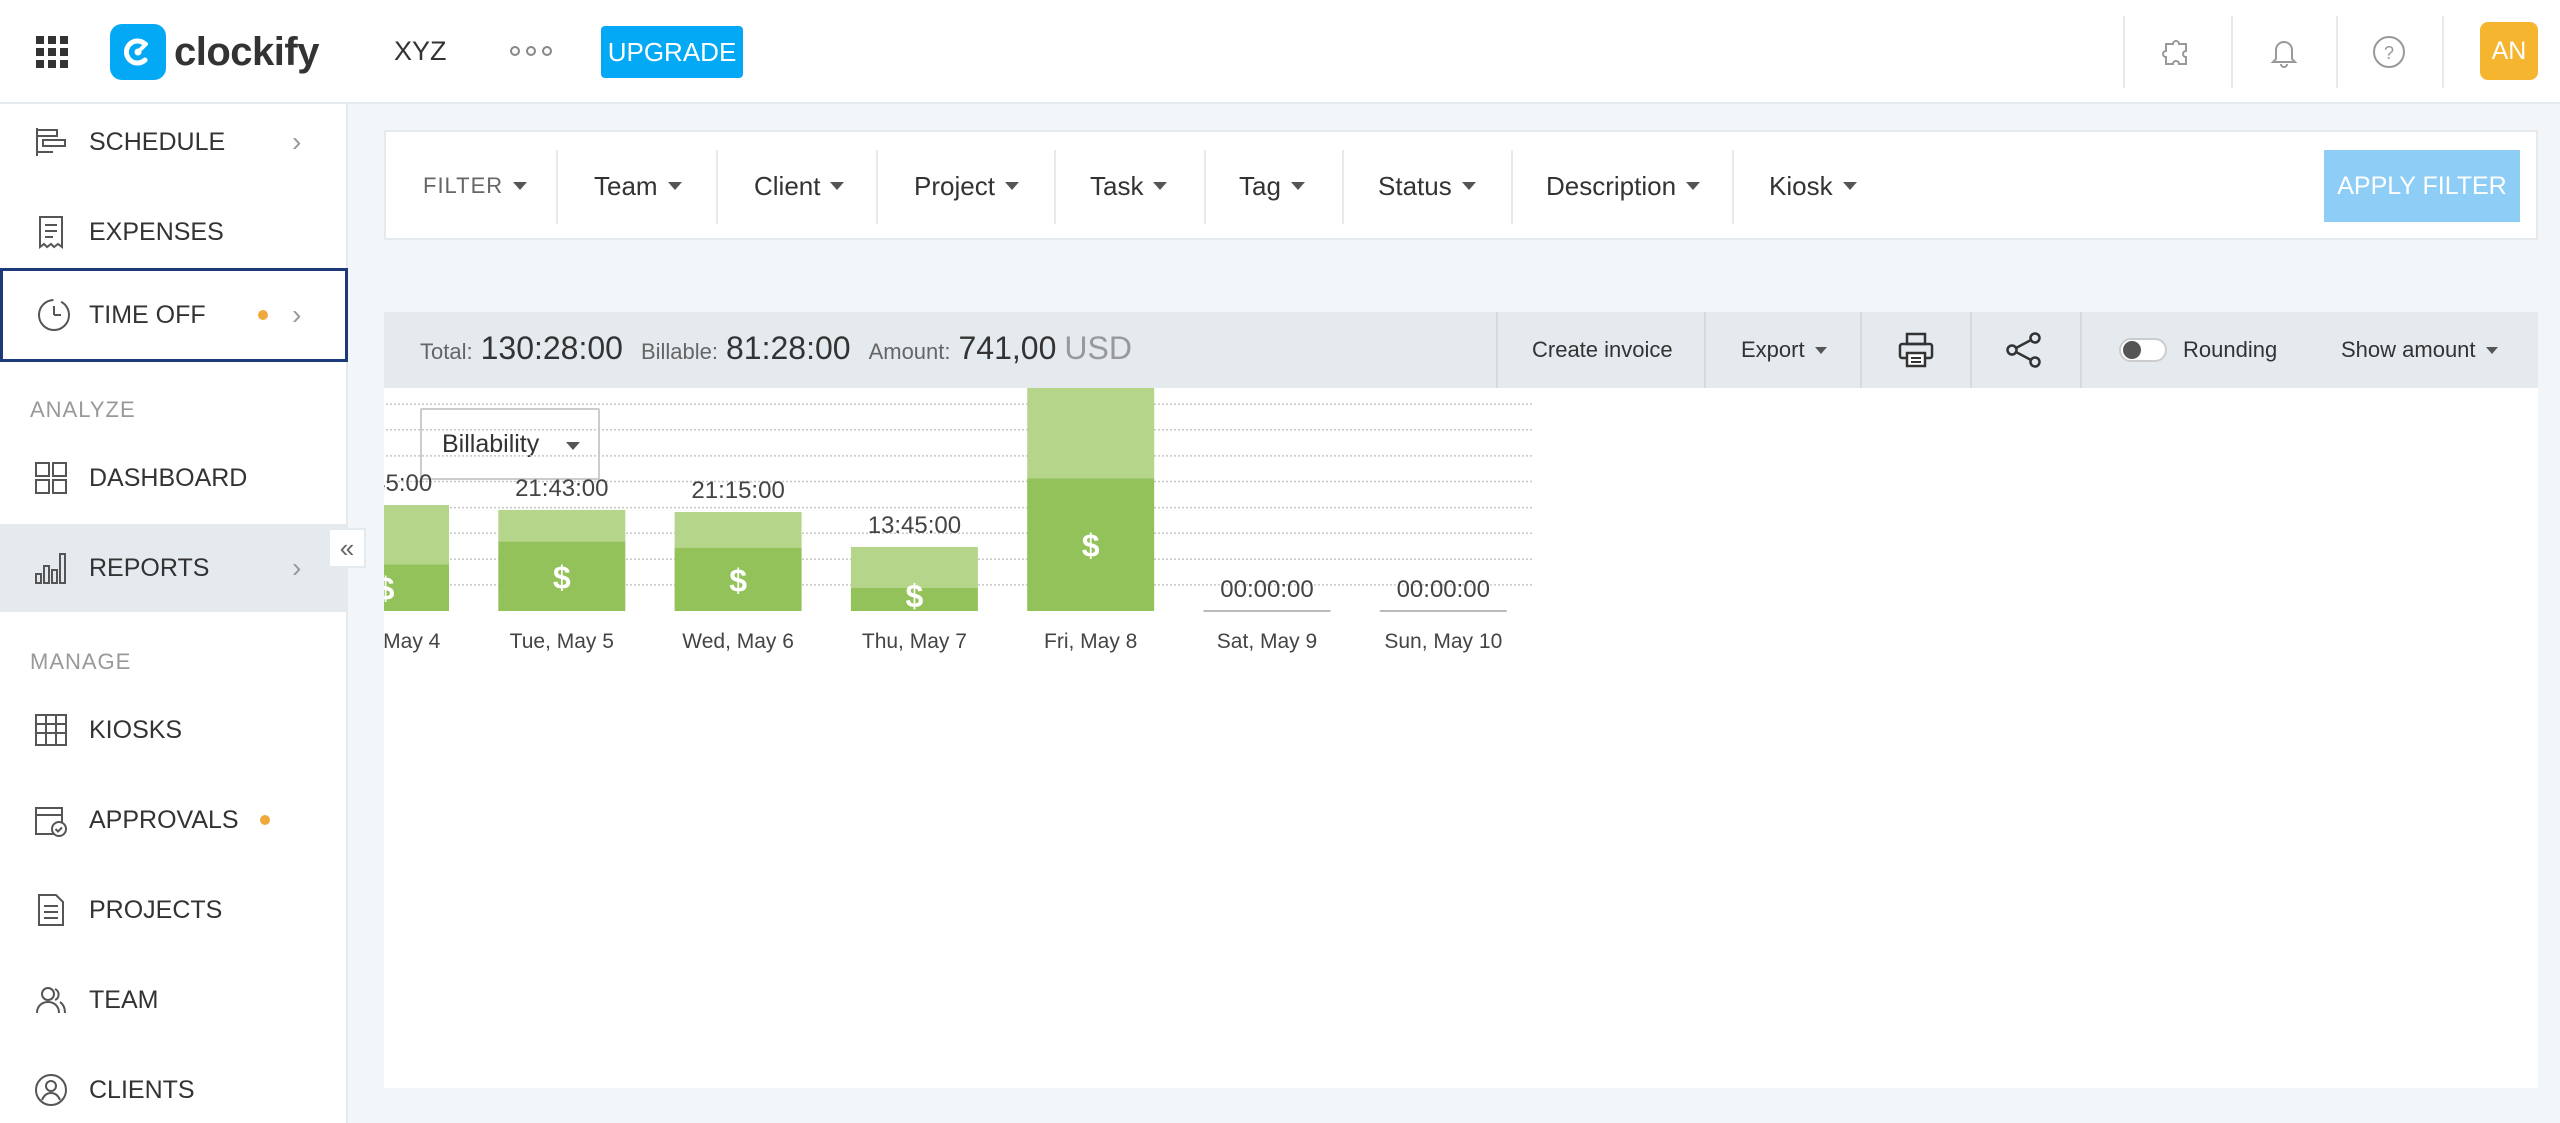  Describe the element at coordinates (52, 52) in the screenshot. I see `apps-grid-icon` at that location.